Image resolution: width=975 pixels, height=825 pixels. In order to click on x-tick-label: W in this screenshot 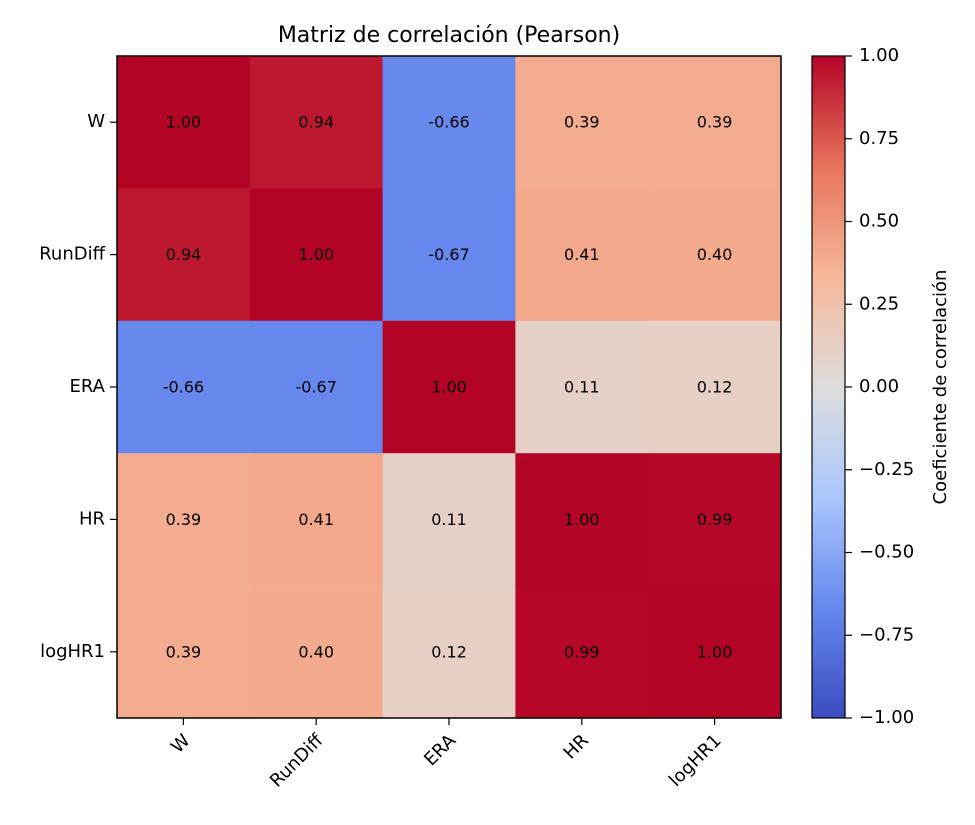, I will do `click(181, 744)`.